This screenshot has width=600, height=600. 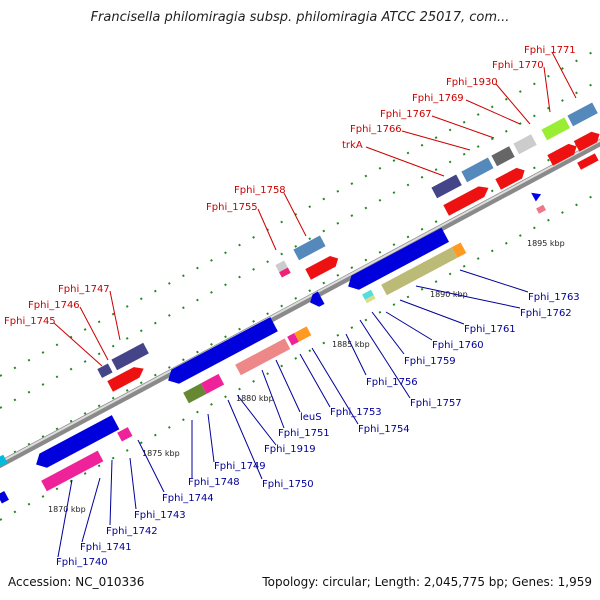 What do you see at coordinates (54, 305) in the screenshot?
I see `label-fphi-1746: Fphi_1746` at bounding box center [54, 305].